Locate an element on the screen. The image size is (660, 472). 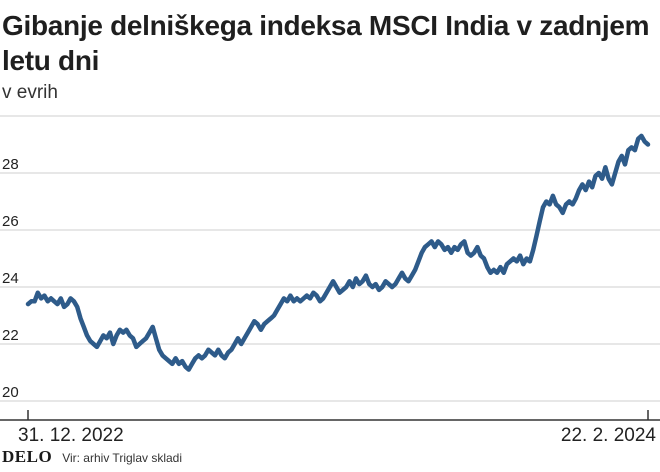
y-tick-label: 22 is located at coordinates (10, 335).